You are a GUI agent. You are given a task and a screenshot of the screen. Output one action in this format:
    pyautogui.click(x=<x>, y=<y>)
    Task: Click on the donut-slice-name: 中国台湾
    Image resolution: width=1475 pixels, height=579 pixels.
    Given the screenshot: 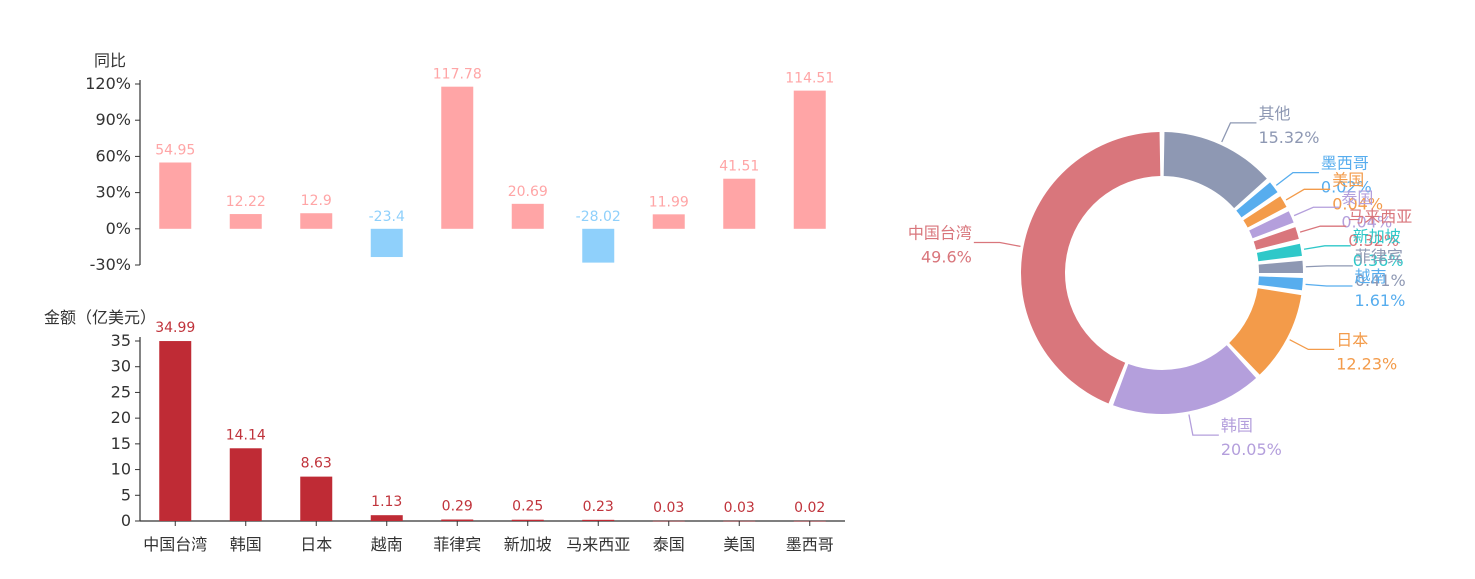 What is the action you would take?
    pyautogui.click(x=940, y=233)
    